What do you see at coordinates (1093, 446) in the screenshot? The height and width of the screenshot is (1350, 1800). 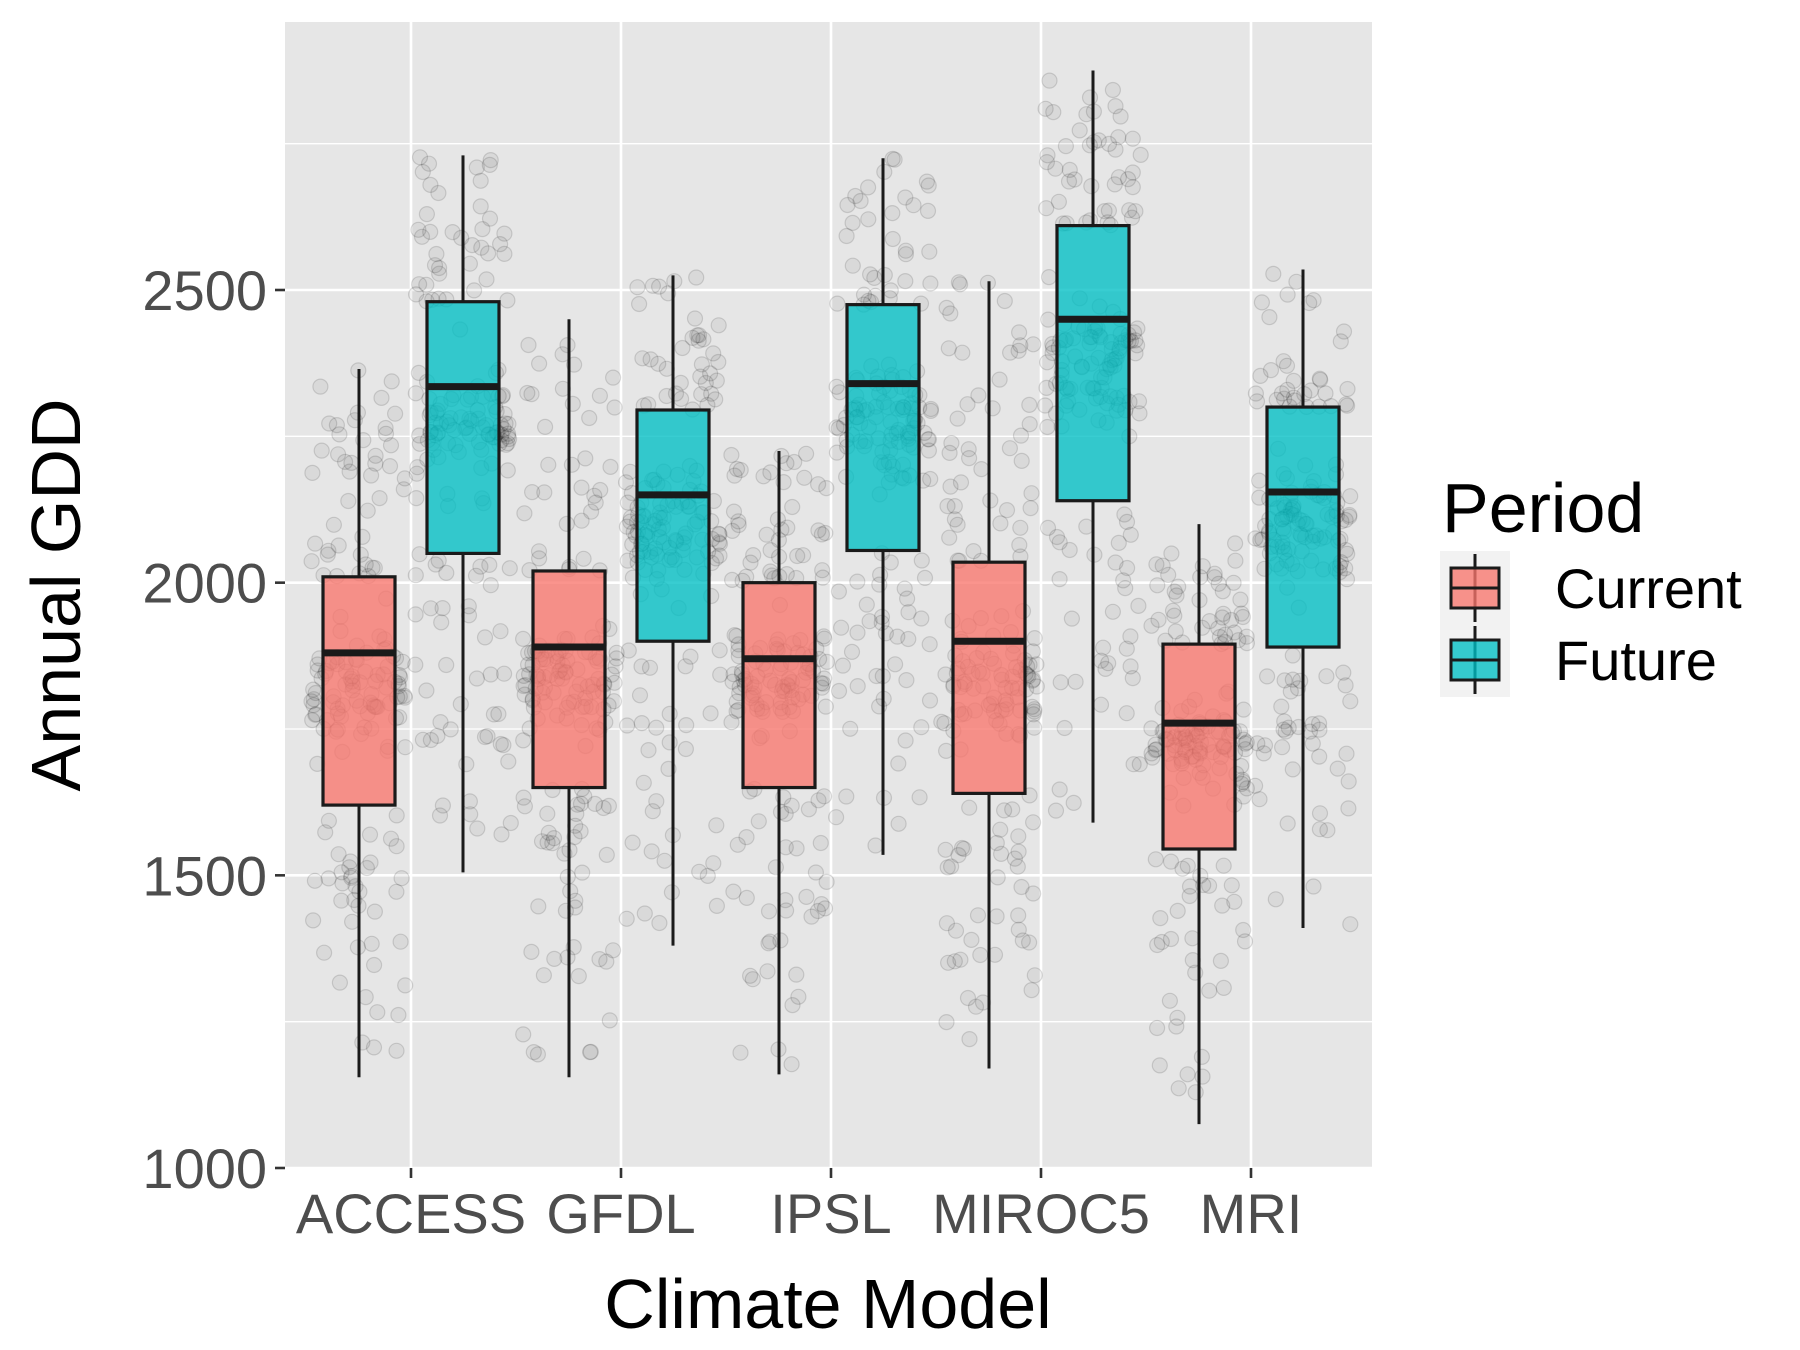 I see `box-future-miroc5` at bounding box center [1093, 446].